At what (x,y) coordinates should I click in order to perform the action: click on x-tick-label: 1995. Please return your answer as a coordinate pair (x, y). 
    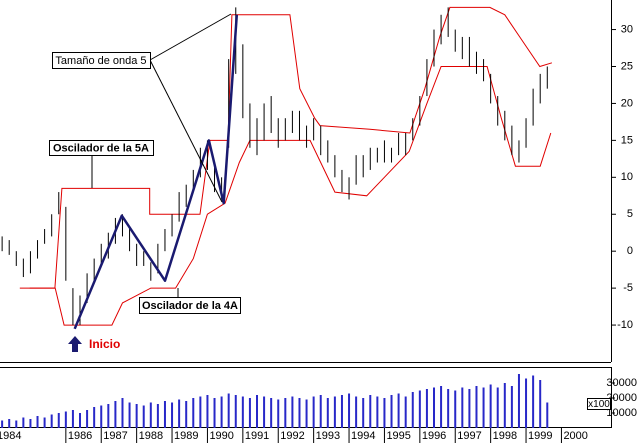
    Looking at the image, I should click on (398, 436).